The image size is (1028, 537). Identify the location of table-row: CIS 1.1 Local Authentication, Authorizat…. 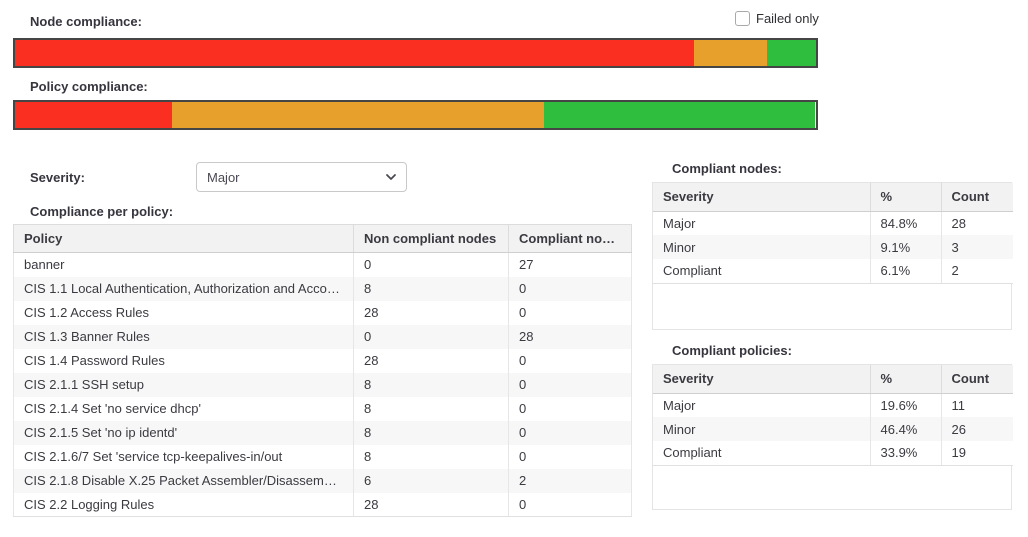
(322, 288).